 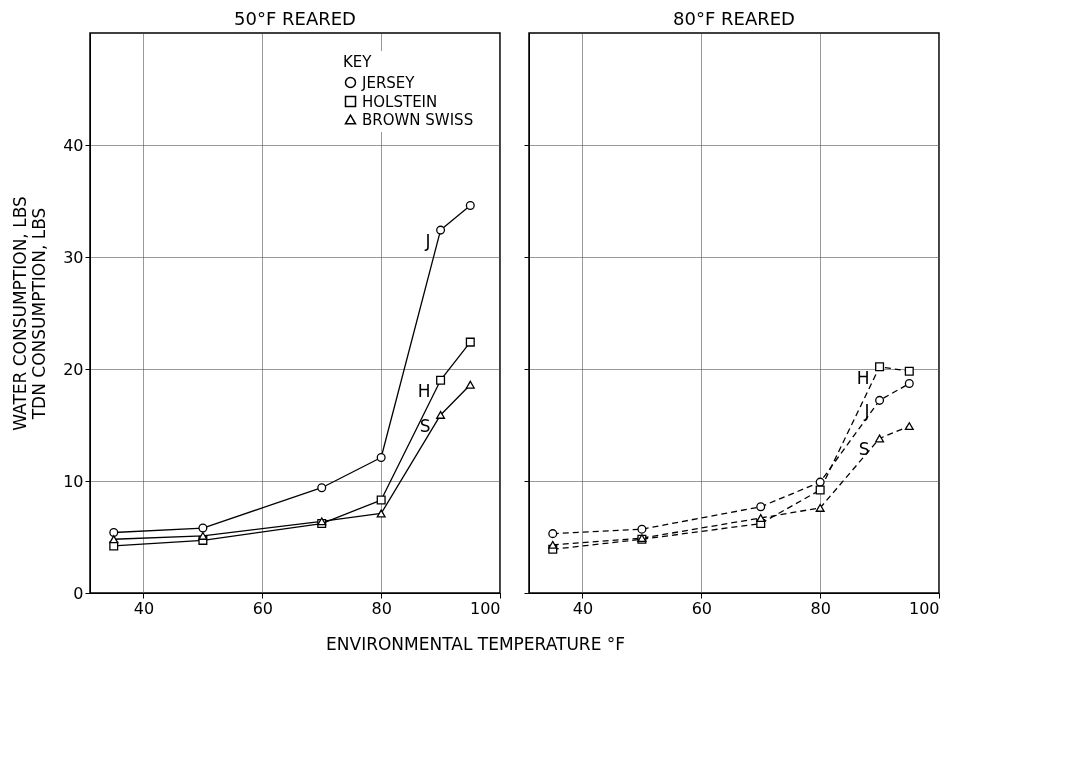 I want to click on y-tick-label: 0, so click(x=78, y=593).